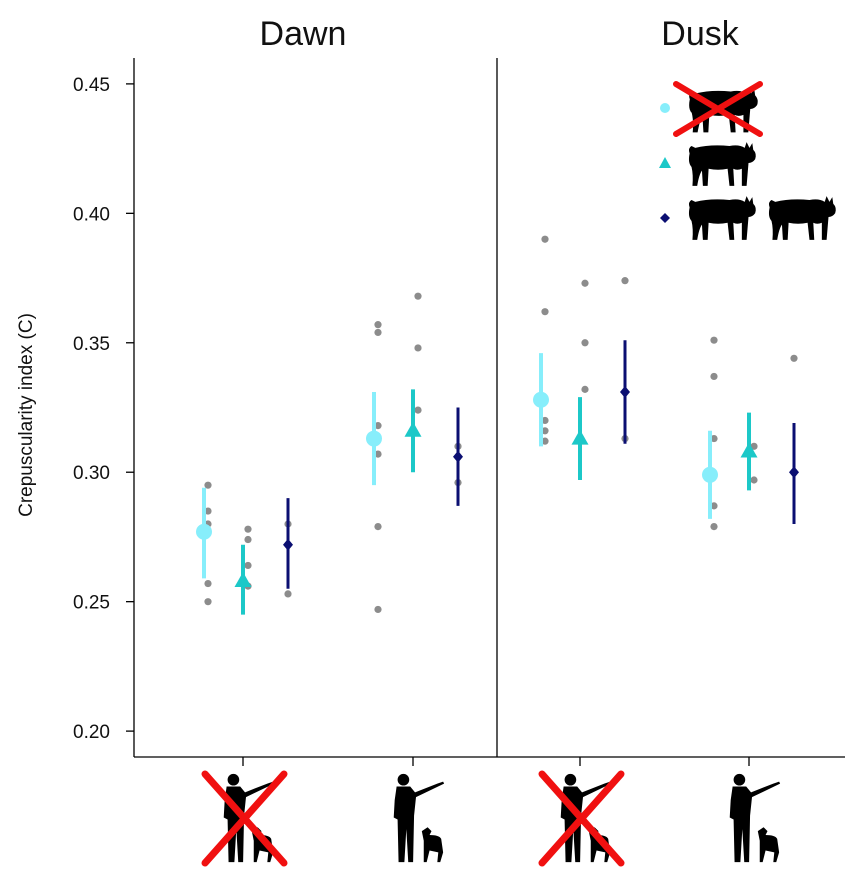 This screenshot has width=845, height=869. What do you see at coordinates (722, 218) in the screenshot?
I see `two-lynx-icon` at bounding box center [722, 218].